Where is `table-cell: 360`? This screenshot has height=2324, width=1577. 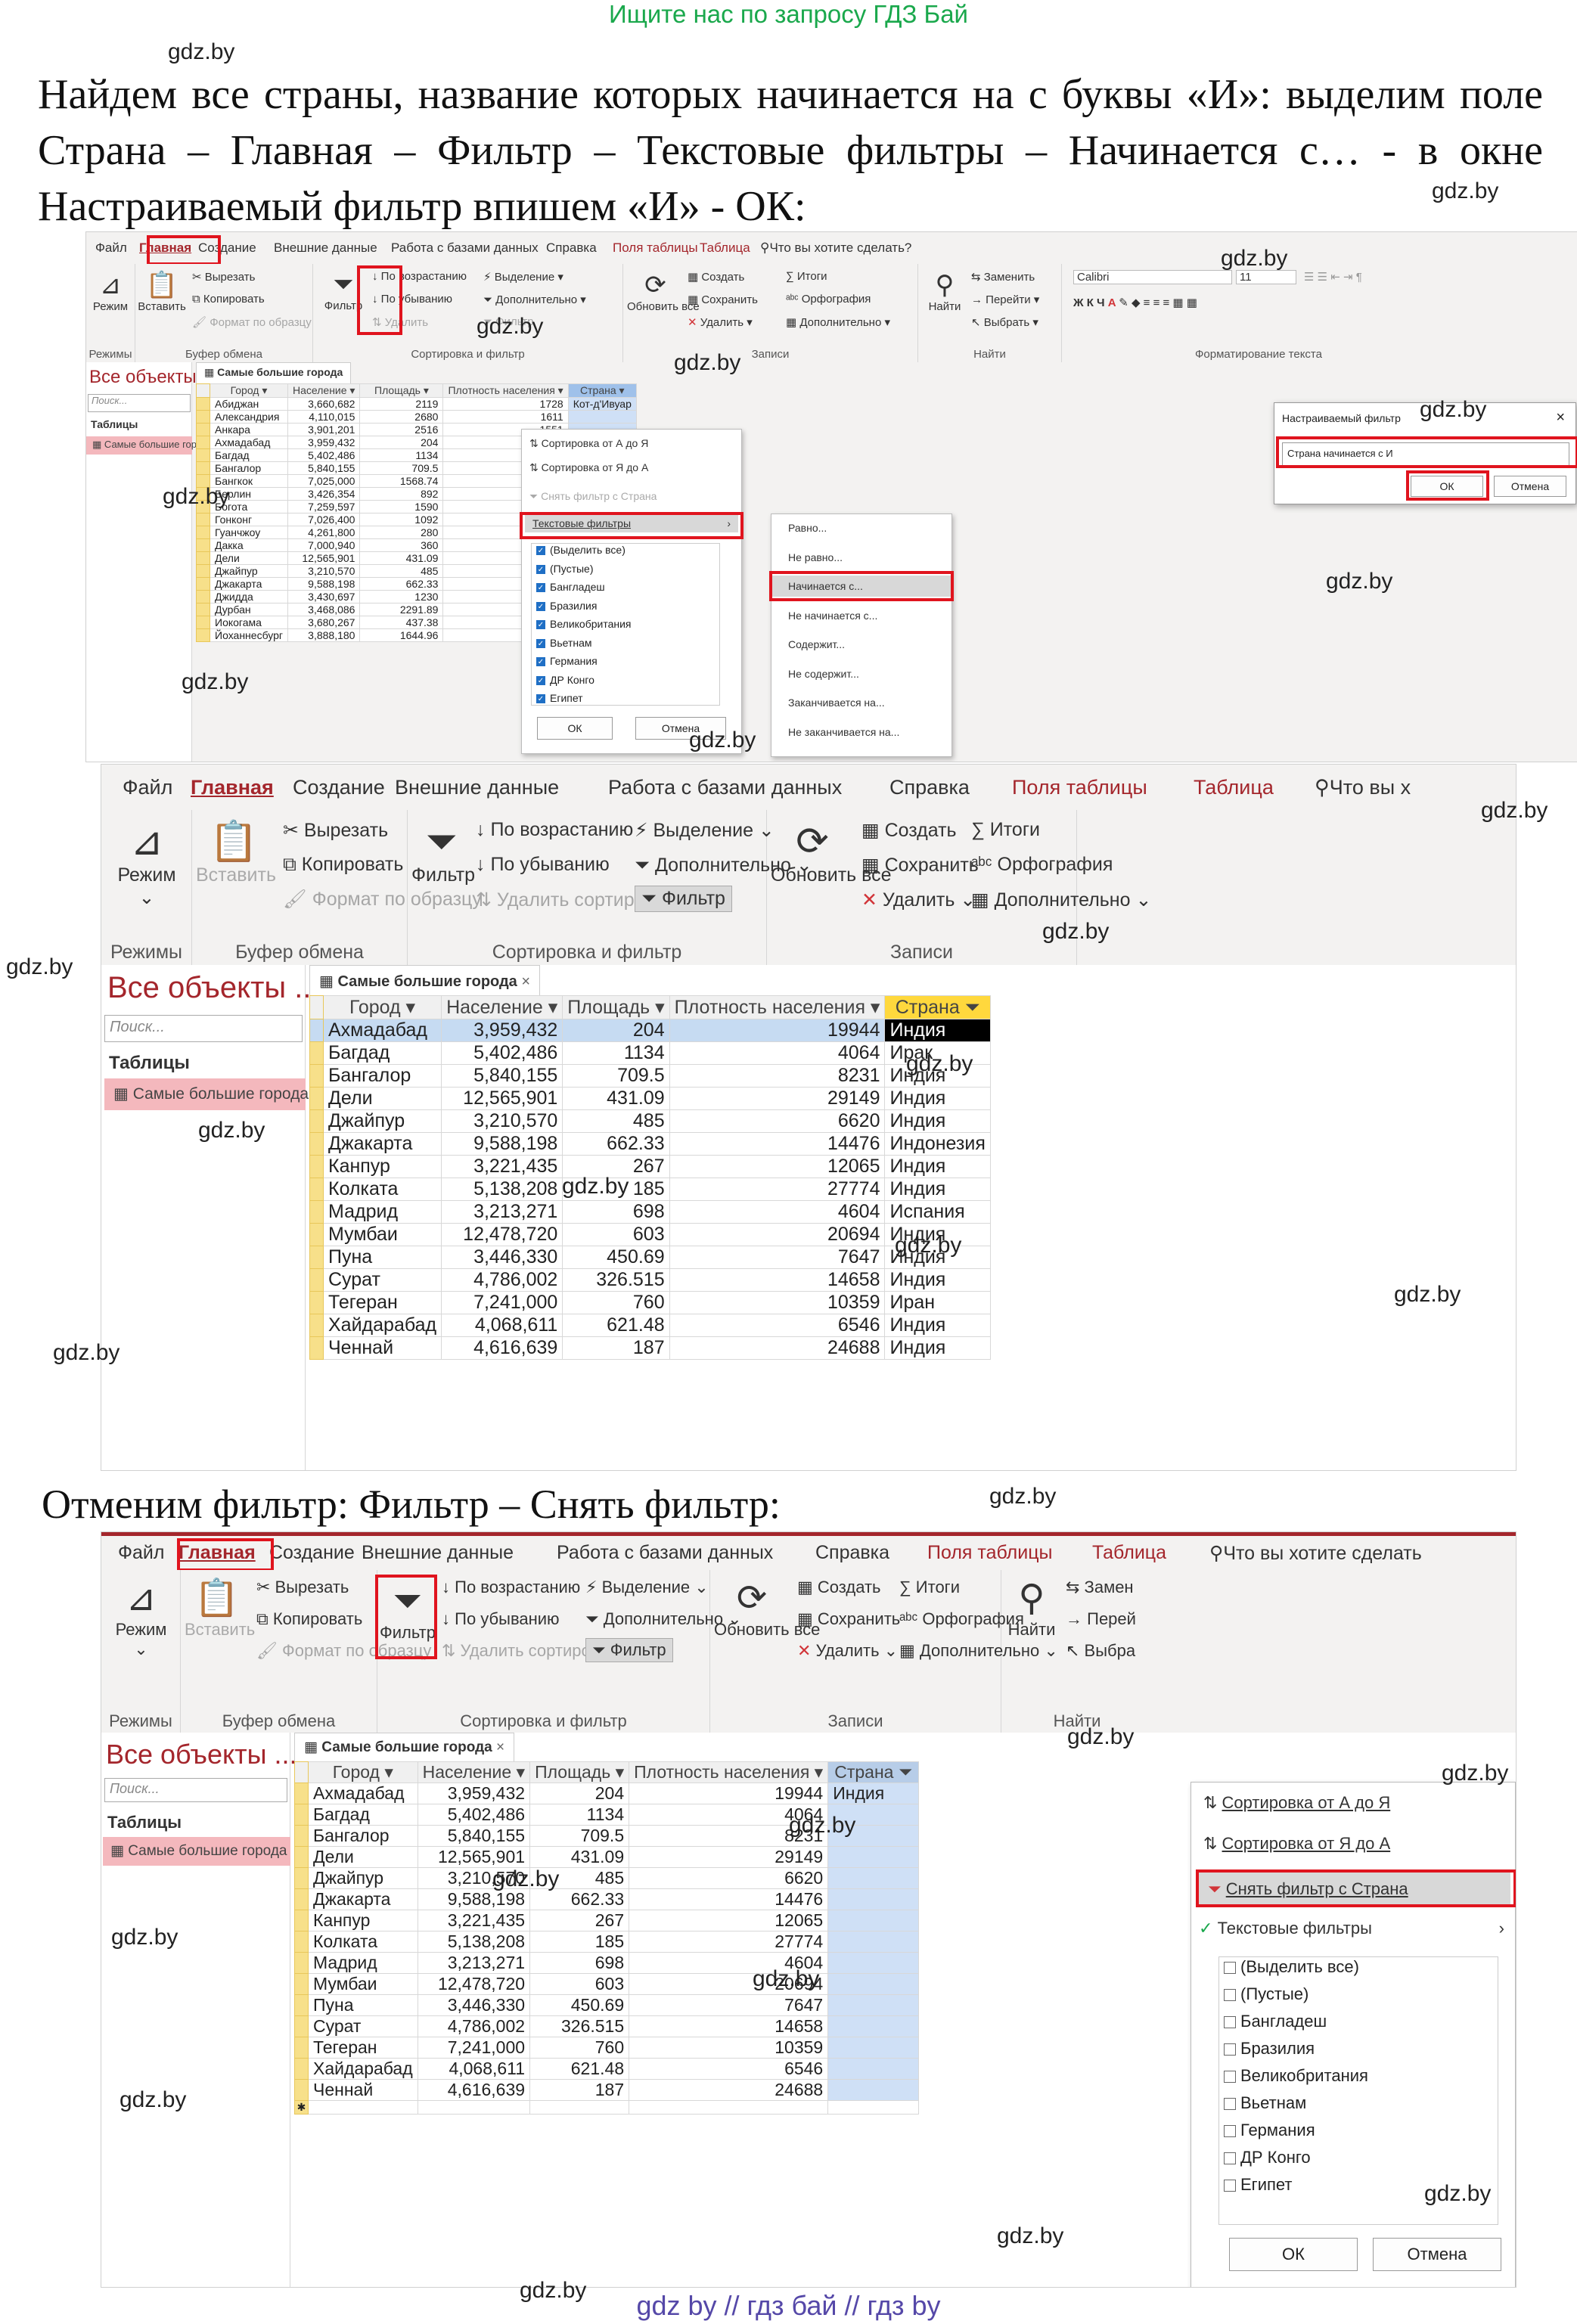 table-cell: 360 is located at coordinates (401, 545).